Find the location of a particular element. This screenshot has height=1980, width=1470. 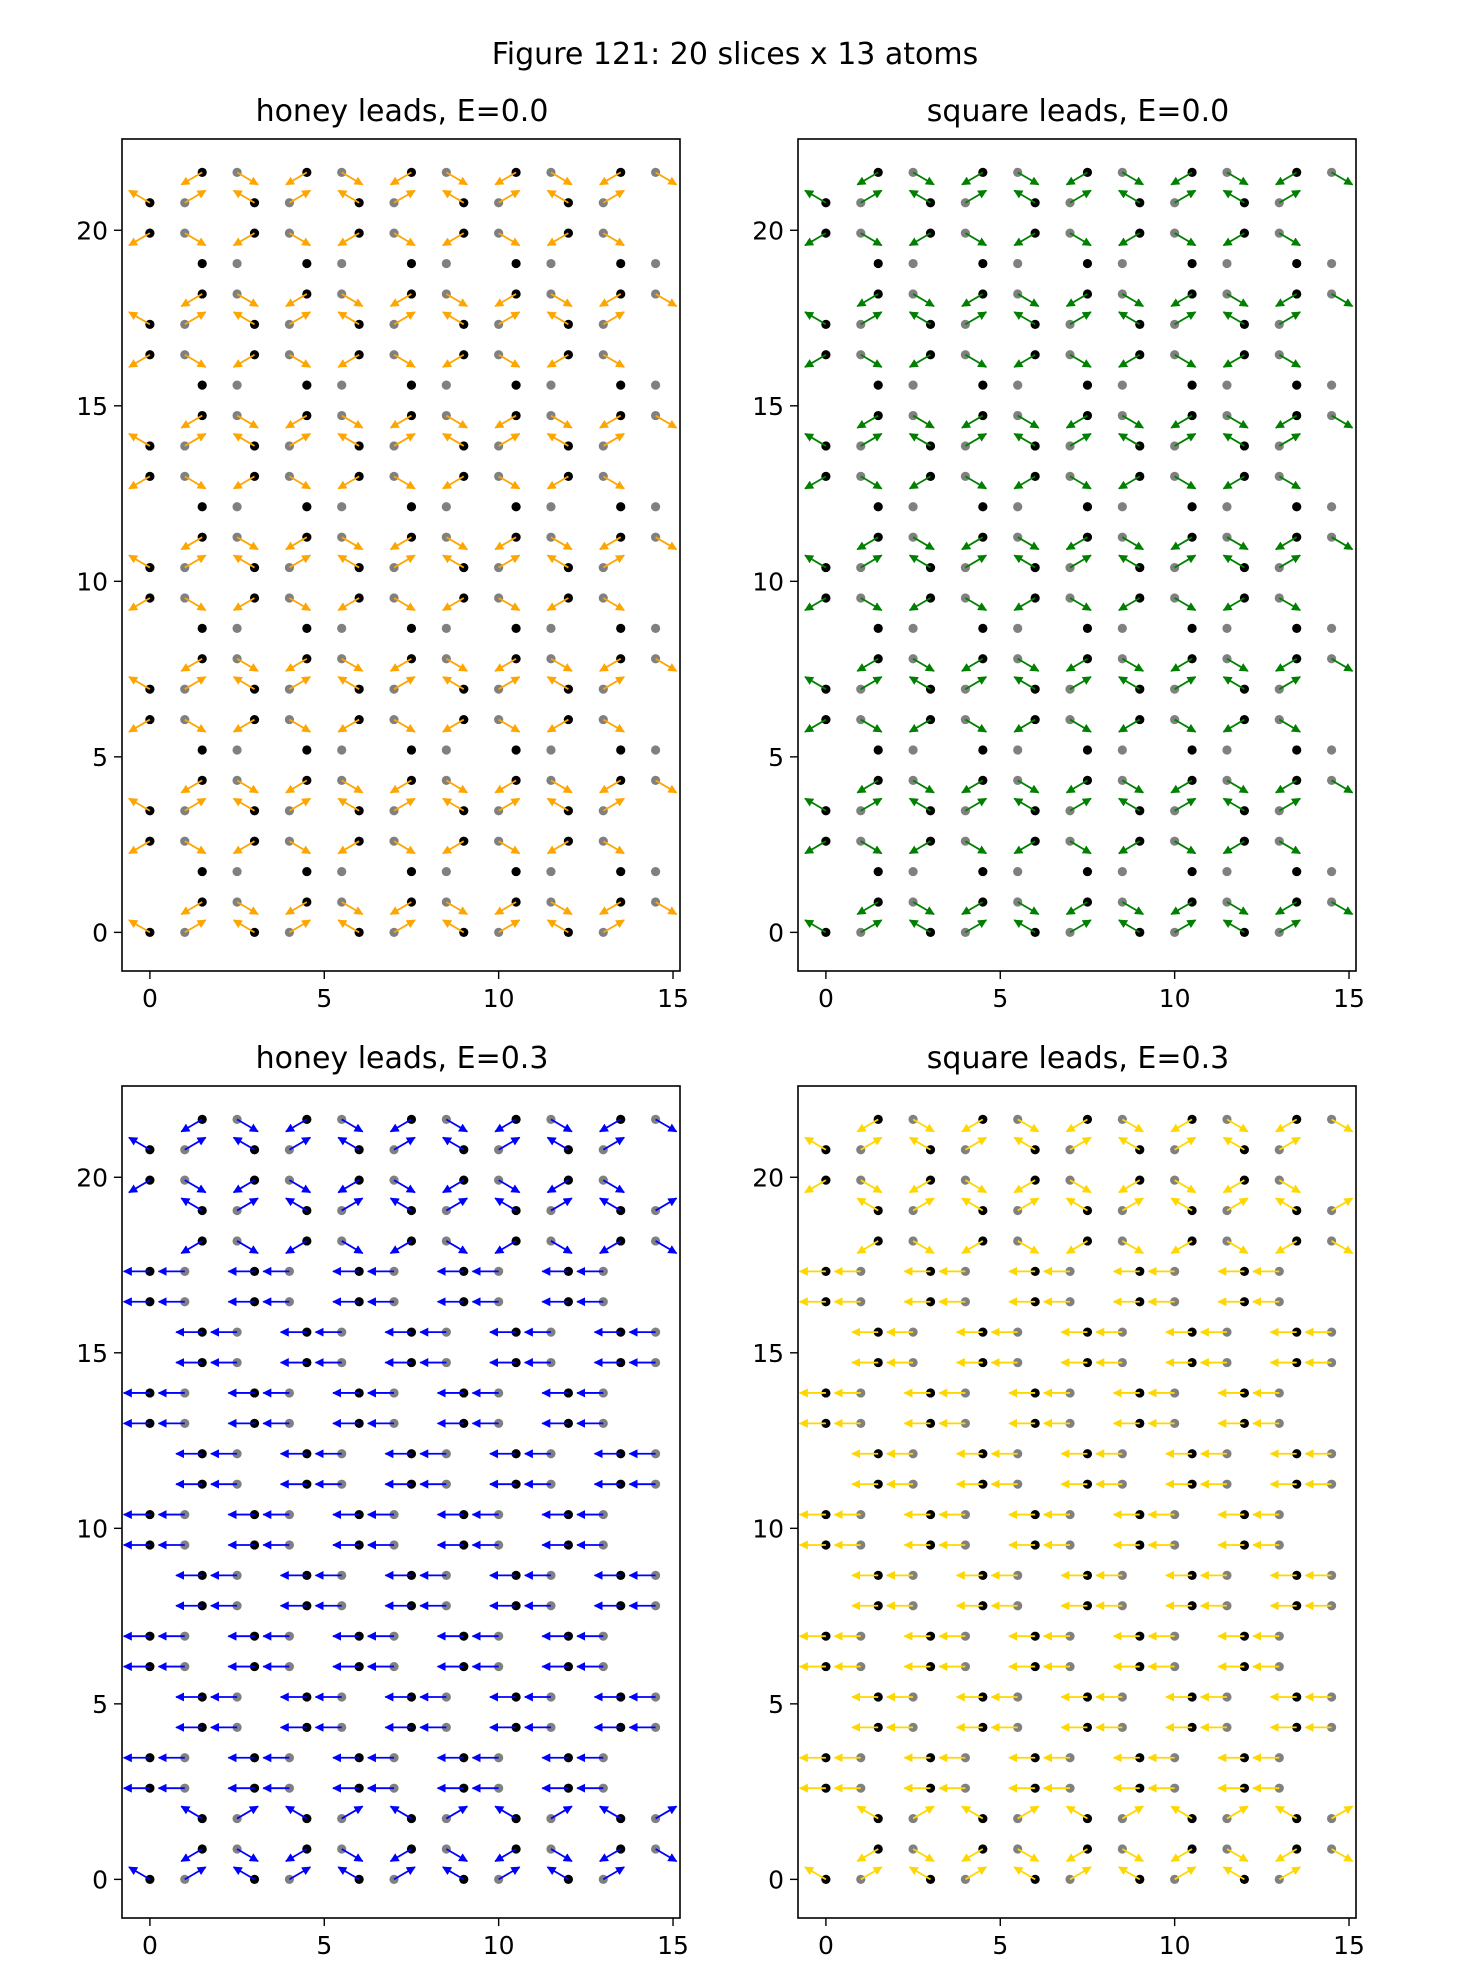

plot-area is located at coordinates (1079, 552).